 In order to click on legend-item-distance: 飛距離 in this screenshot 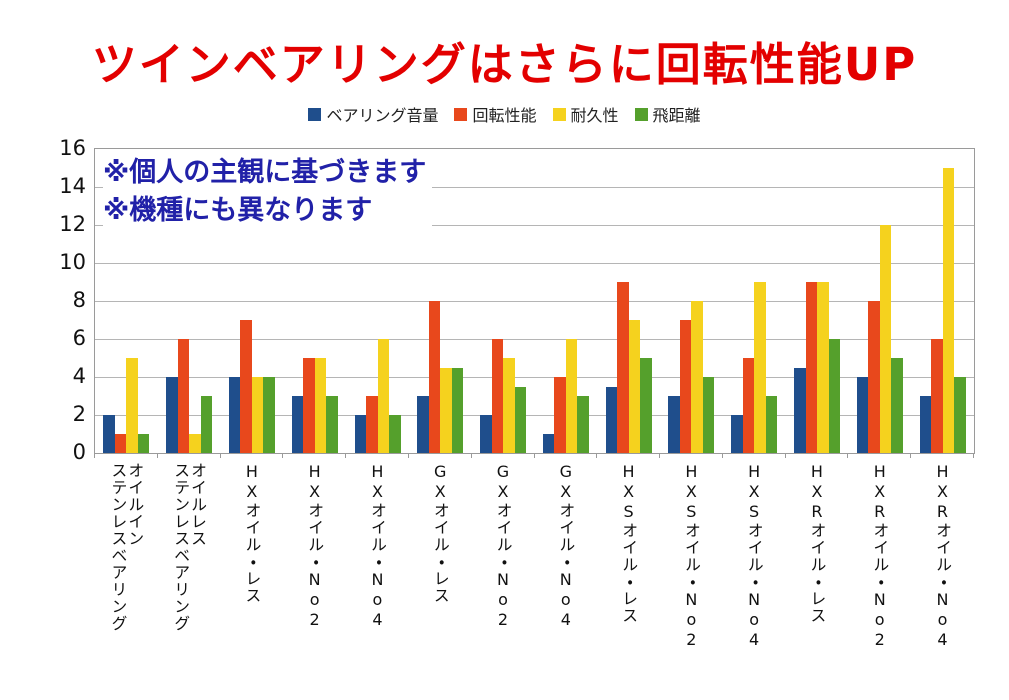, I will do `click(667, 114)`.